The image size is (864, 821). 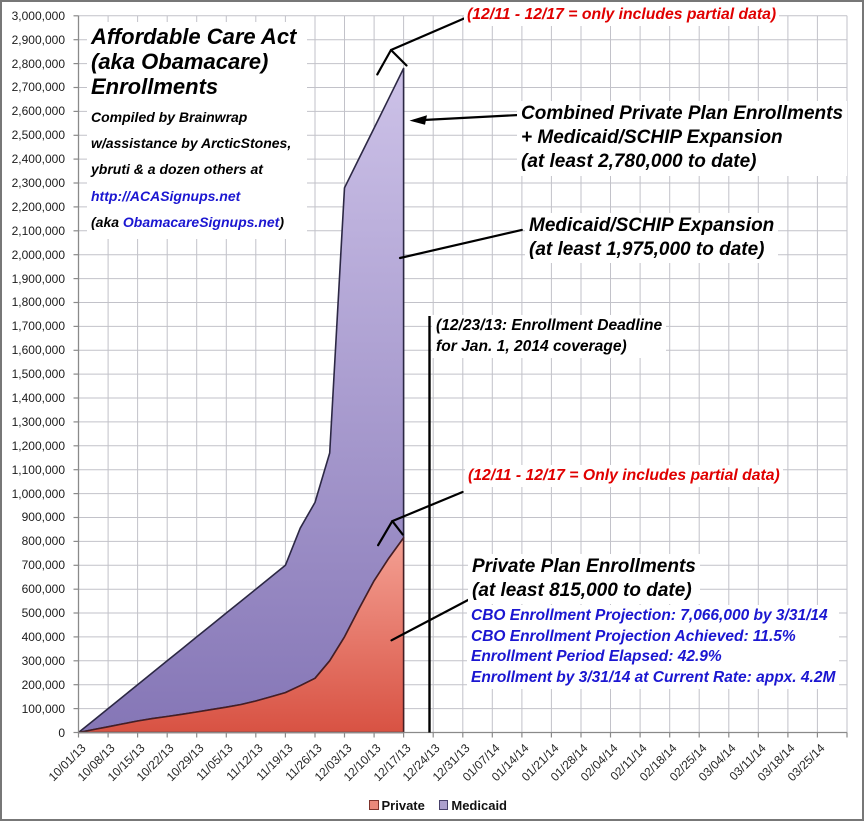 What do you see at coordinates (38, 206) in the screenshot?
I see `y-tick-label: 2,200,000` at bounding box center [38, 206].